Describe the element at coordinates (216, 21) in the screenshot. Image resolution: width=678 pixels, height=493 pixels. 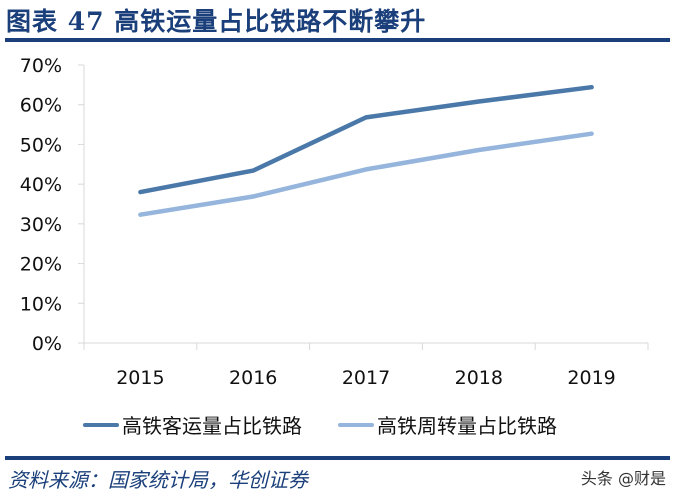
I see `figure-title: 图表 47 高铁运量占比铁路不断攀升` at that location.